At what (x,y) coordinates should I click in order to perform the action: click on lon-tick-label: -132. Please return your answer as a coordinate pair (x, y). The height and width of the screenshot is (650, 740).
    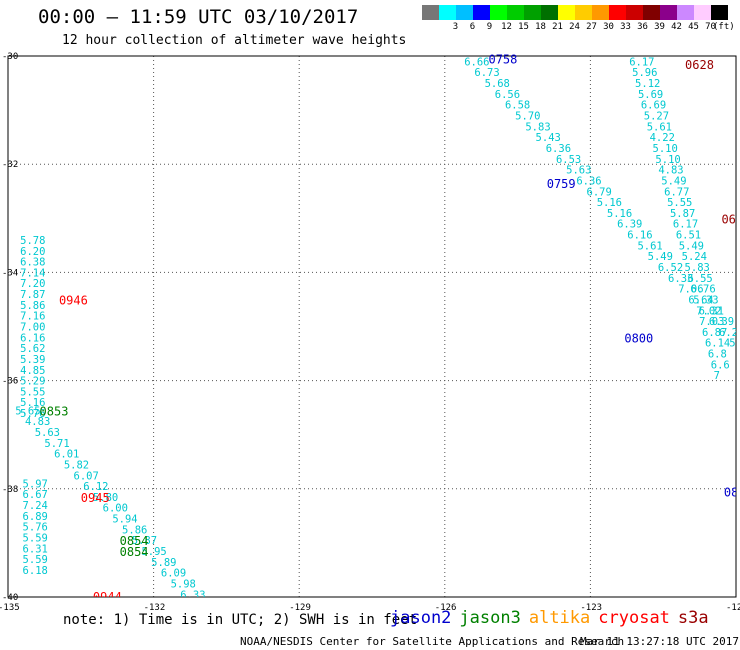
    Looking at the image, I should click on (155, 608).